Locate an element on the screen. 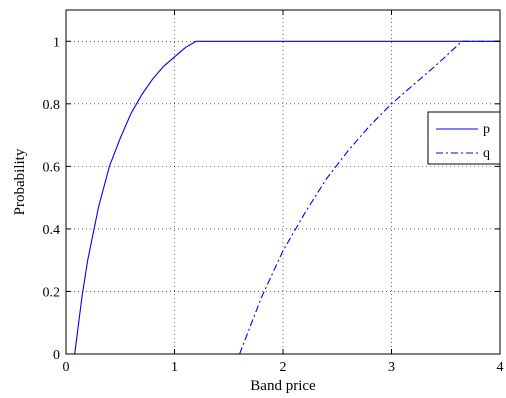 This screenshot has width=506, height=398. x-tick-label: 1 is located at coordinates (174, 367).